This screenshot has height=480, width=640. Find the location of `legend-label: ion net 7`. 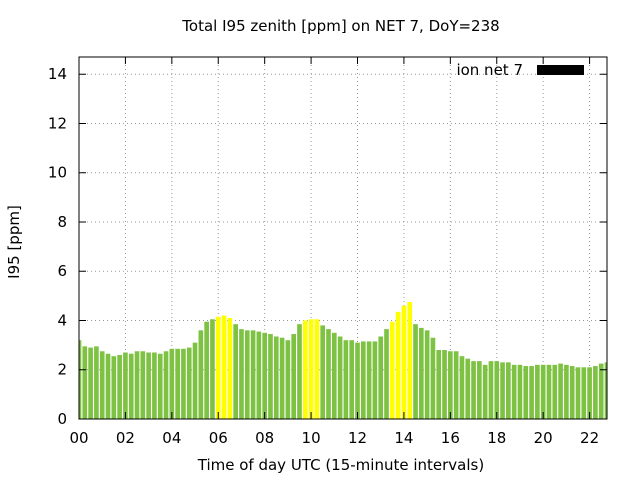

legend-label: ion net 7 is located at coordinates (489, 70).